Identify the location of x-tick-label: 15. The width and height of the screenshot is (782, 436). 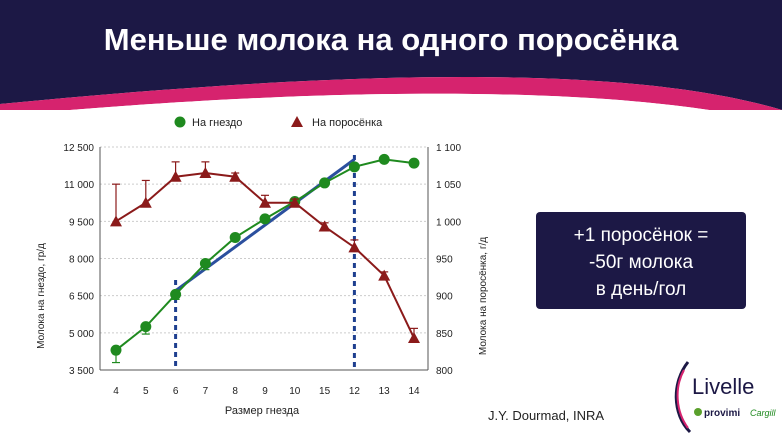
(325, 391).